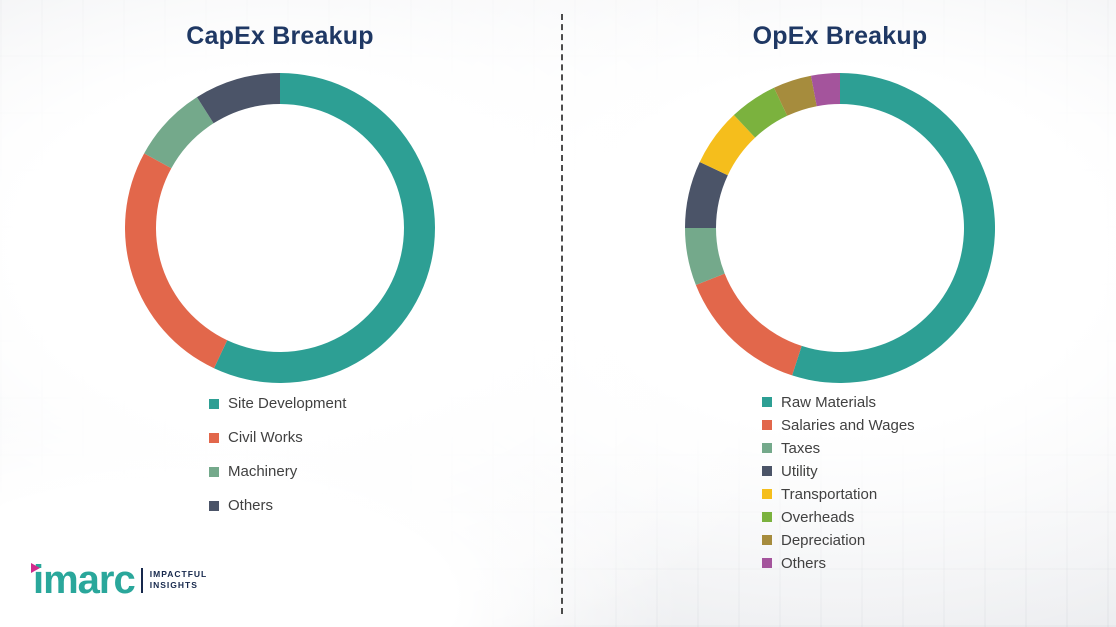 The height and width of the screenshot is (627, 1116). Describe the element at coordinates (178, 573) in the screenshot. I see `tagline-line1: IMPACTFUL` at that location.